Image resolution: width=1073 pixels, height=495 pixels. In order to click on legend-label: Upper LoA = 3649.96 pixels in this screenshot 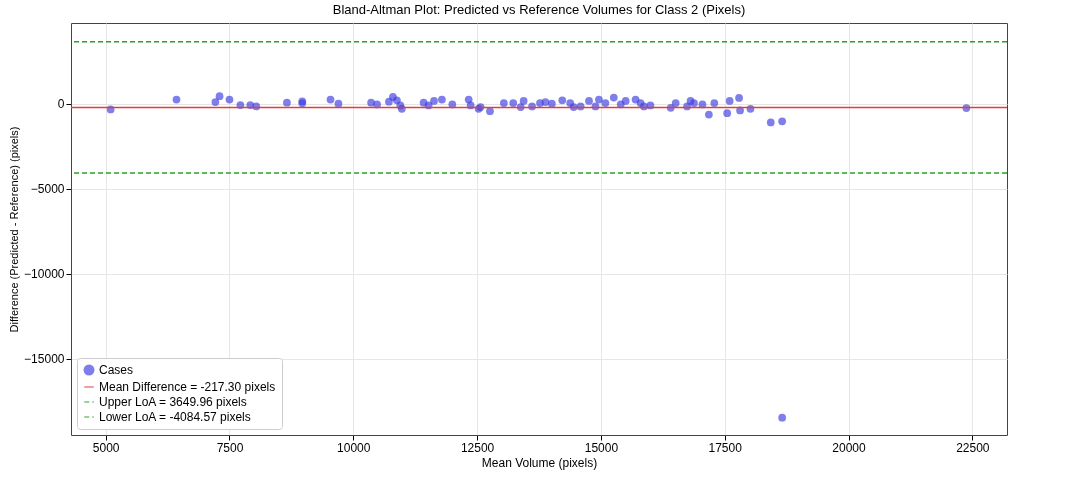, I will do `click(173, 402)`.